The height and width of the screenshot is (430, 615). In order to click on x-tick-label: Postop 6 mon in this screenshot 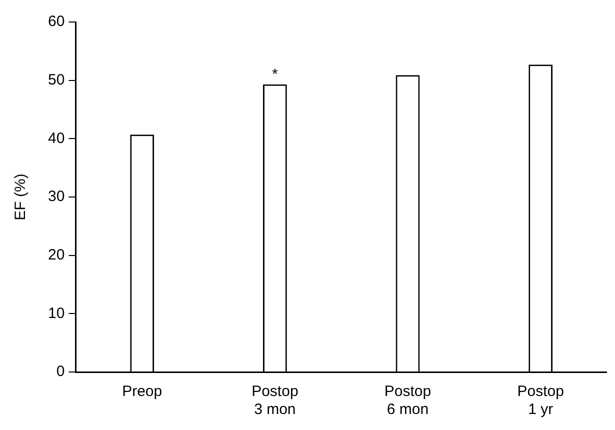, I will do `click(408, 400)`.